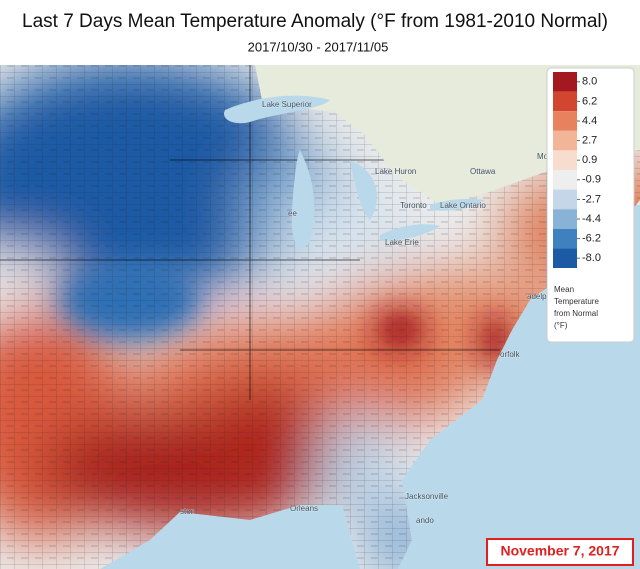 The width and height of the screenshot is (640, 569). I want to click on date: November 7, 2017, so click(559, 551).